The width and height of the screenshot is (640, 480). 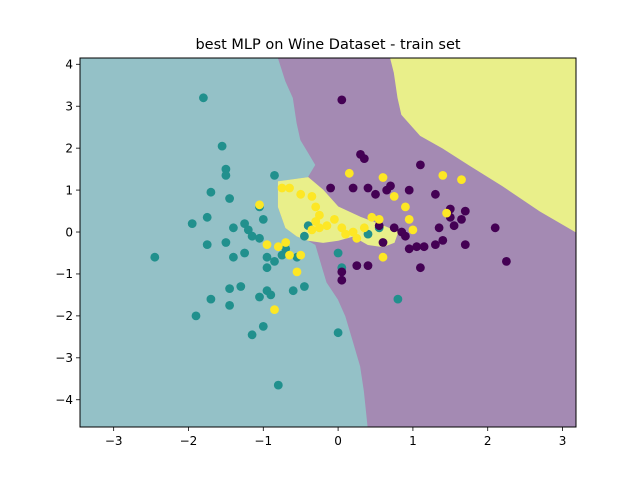 I want to click on x-tick-label: −1, so click(x=263, y=441).